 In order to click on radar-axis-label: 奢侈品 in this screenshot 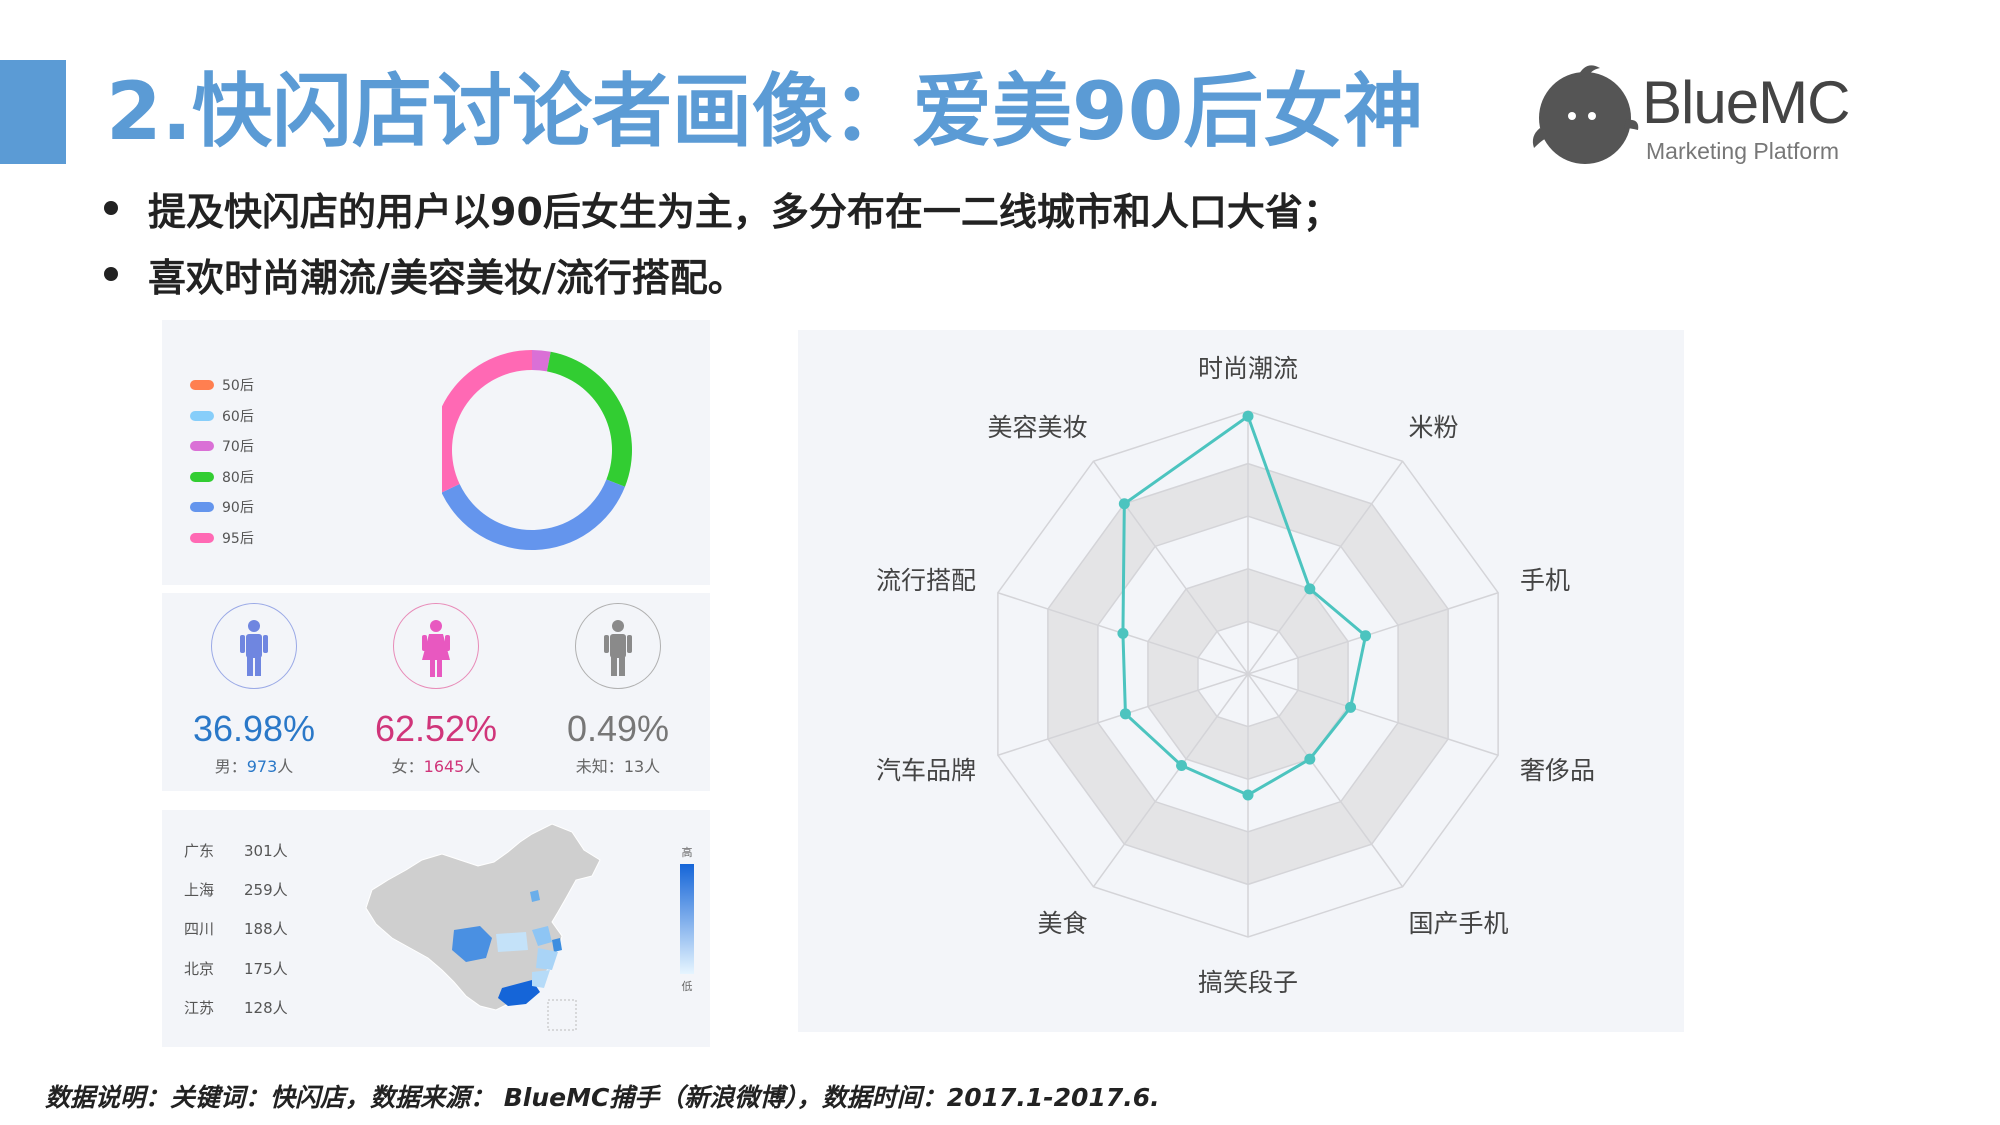, I will do `click(1557, 770)`.